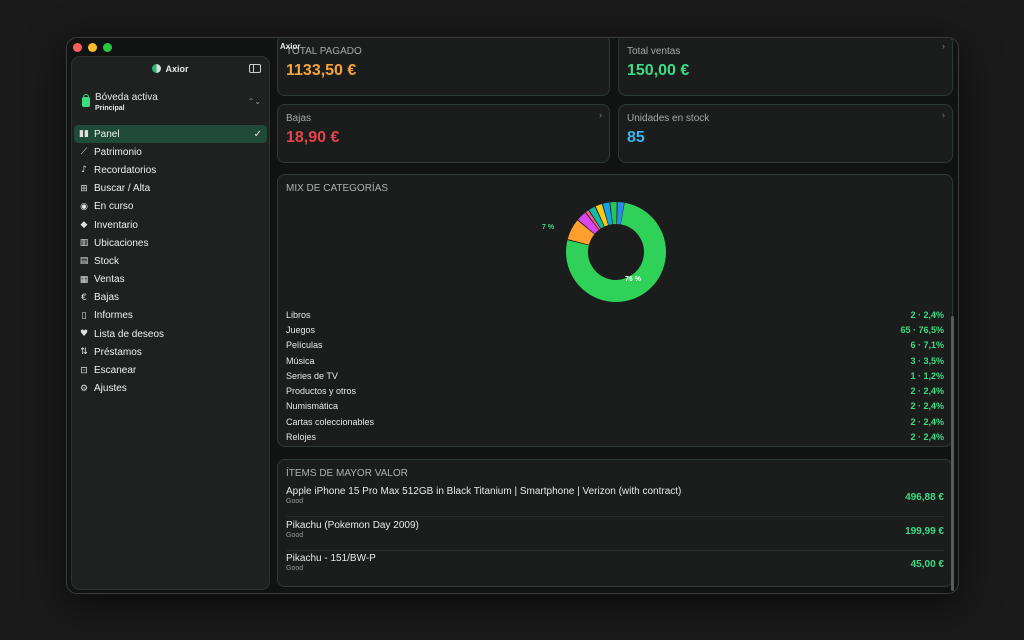  Describe the element at coordinates (126, 97) in the screenshot. I see `vault-title: Bóveda activa` at that location.